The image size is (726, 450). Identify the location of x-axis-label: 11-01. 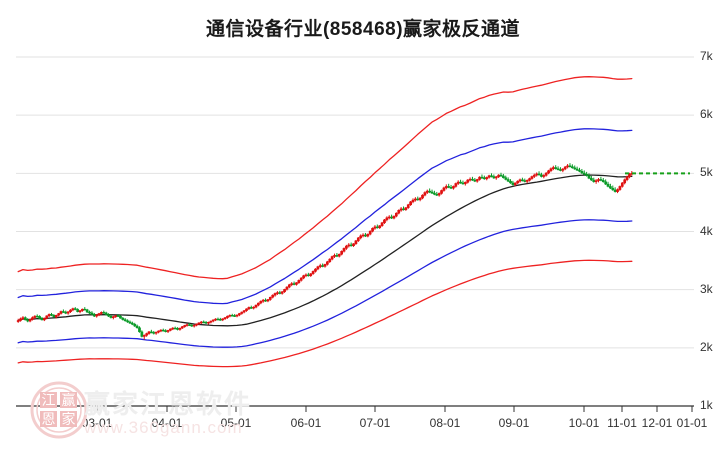
(622, 423).